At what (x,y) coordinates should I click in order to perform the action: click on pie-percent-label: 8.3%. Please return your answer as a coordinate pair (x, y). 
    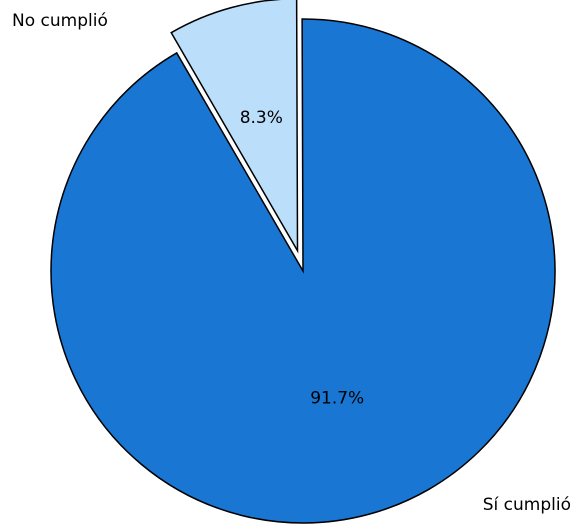
    Looking at the image, I should click on (261, 118).